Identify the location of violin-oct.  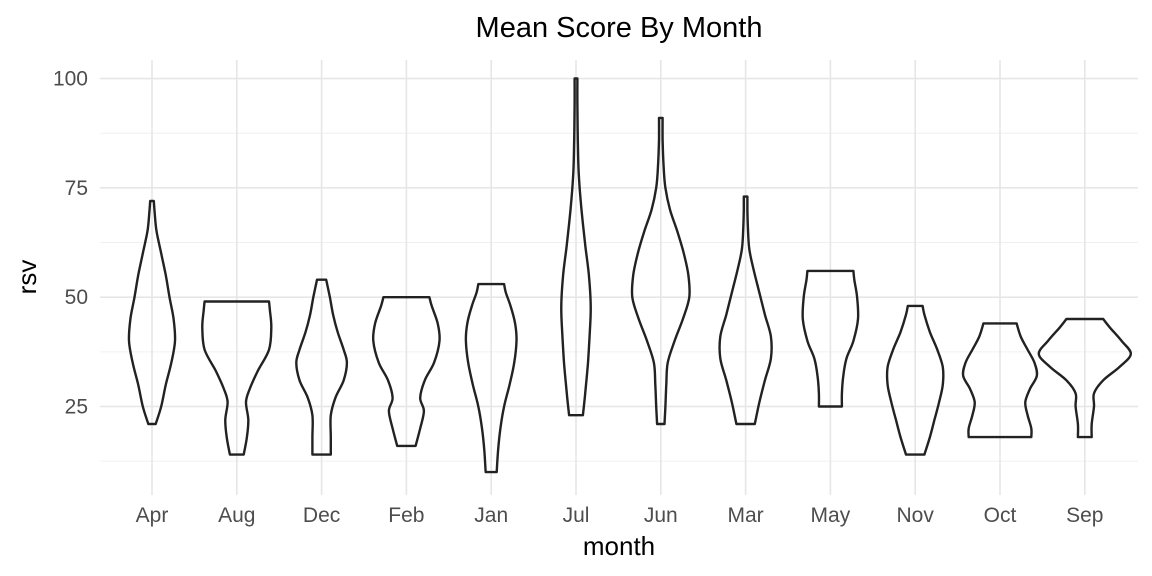
(1000, 380).